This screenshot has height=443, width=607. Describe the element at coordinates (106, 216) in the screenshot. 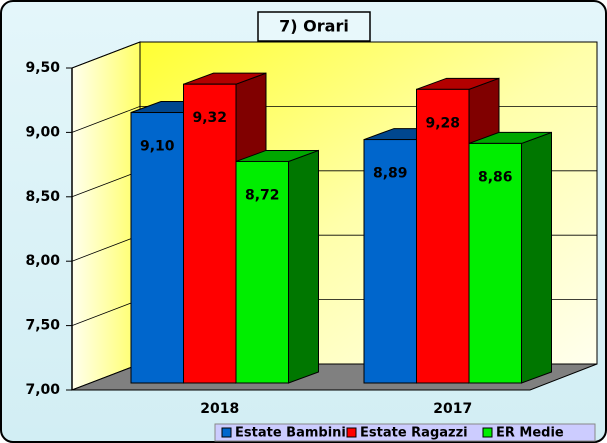

I see `side-wall` at that location.